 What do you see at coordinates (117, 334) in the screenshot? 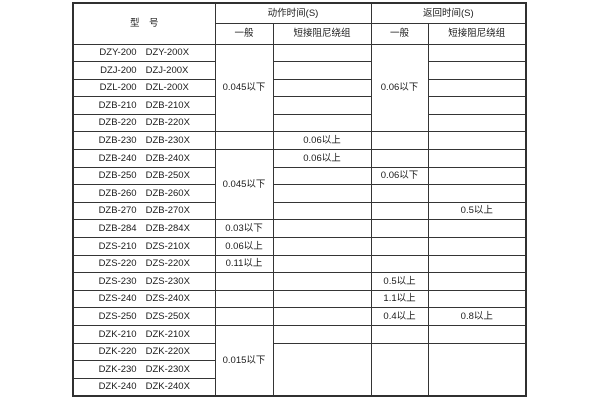
I see `model-number: DZK-210` at bounding box center [117, 334].